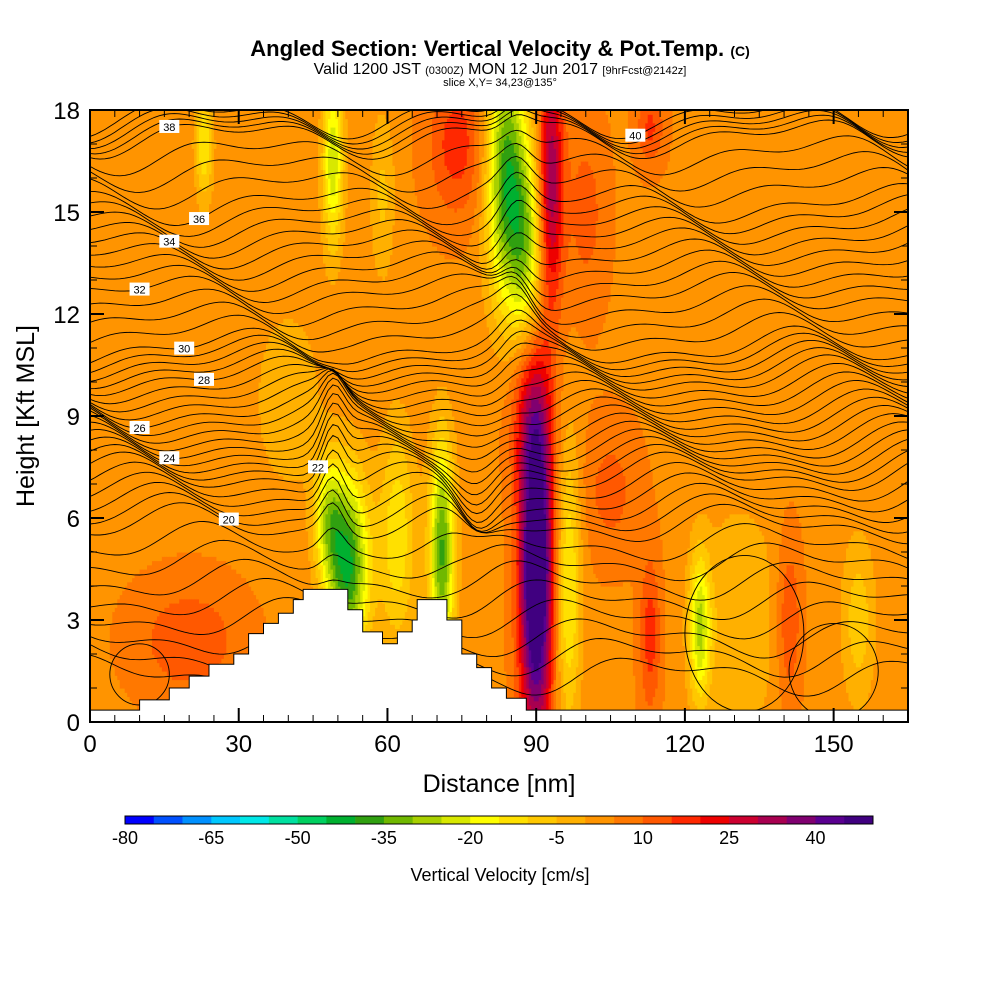 The height and width of the screenshot is (1000, 1000). What do you see at coordinates (384, 838) in the screenshot?
I see `colorbar-tick-label: -35` at bounding box center [384, 838].